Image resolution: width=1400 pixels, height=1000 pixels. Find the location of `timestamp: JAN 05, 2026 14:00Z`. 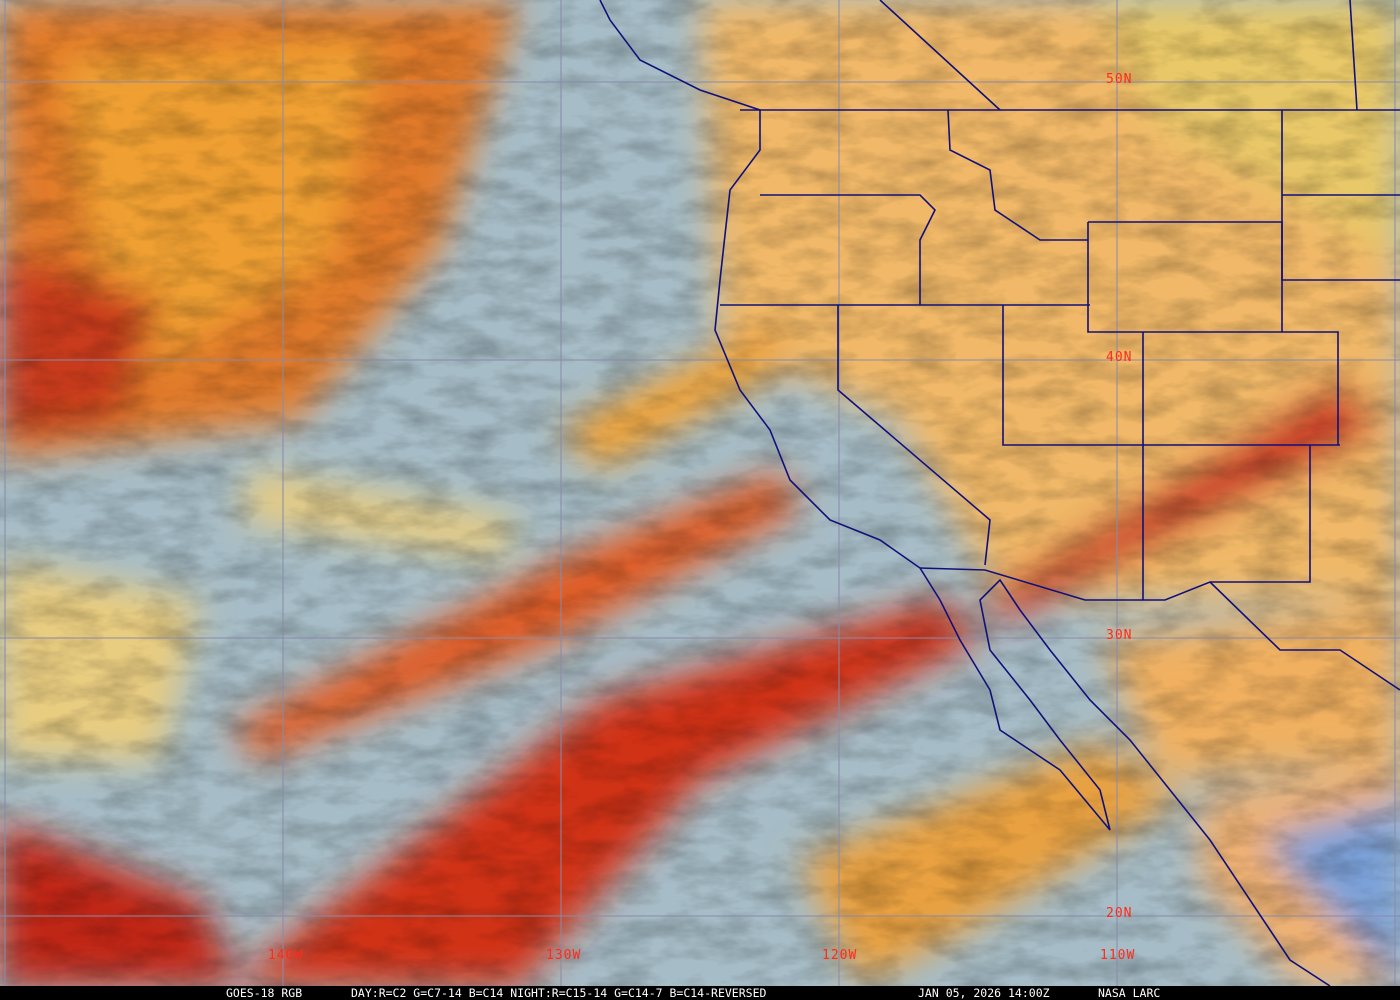

timestamp: JAN 05, 2026 14:00Z is located at coordinates (984, 993).